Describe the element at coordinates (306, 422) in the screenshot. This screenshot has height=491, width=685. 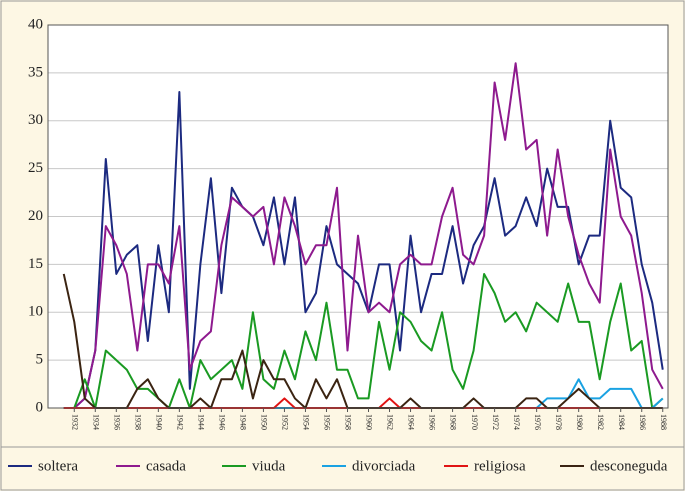
I see `x-tick-label: 1954` at that location.